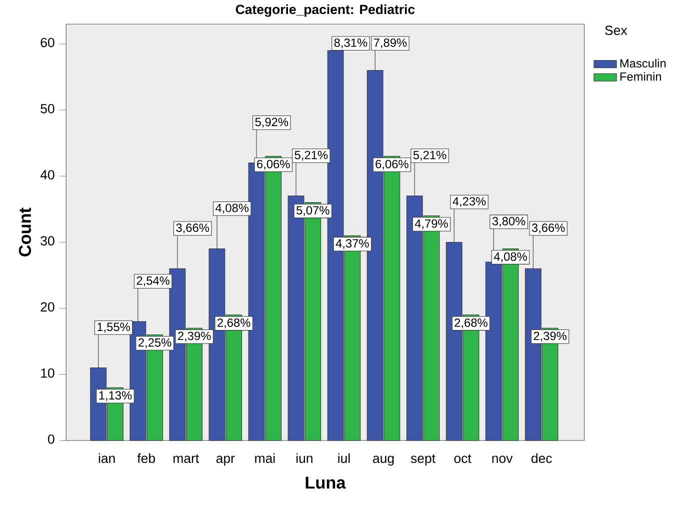 The width and height of the screenshot is (673, 517). Describe the element at coordinates (47, 175) in the screenshot. I see `y-tick-label: 40` at that location.